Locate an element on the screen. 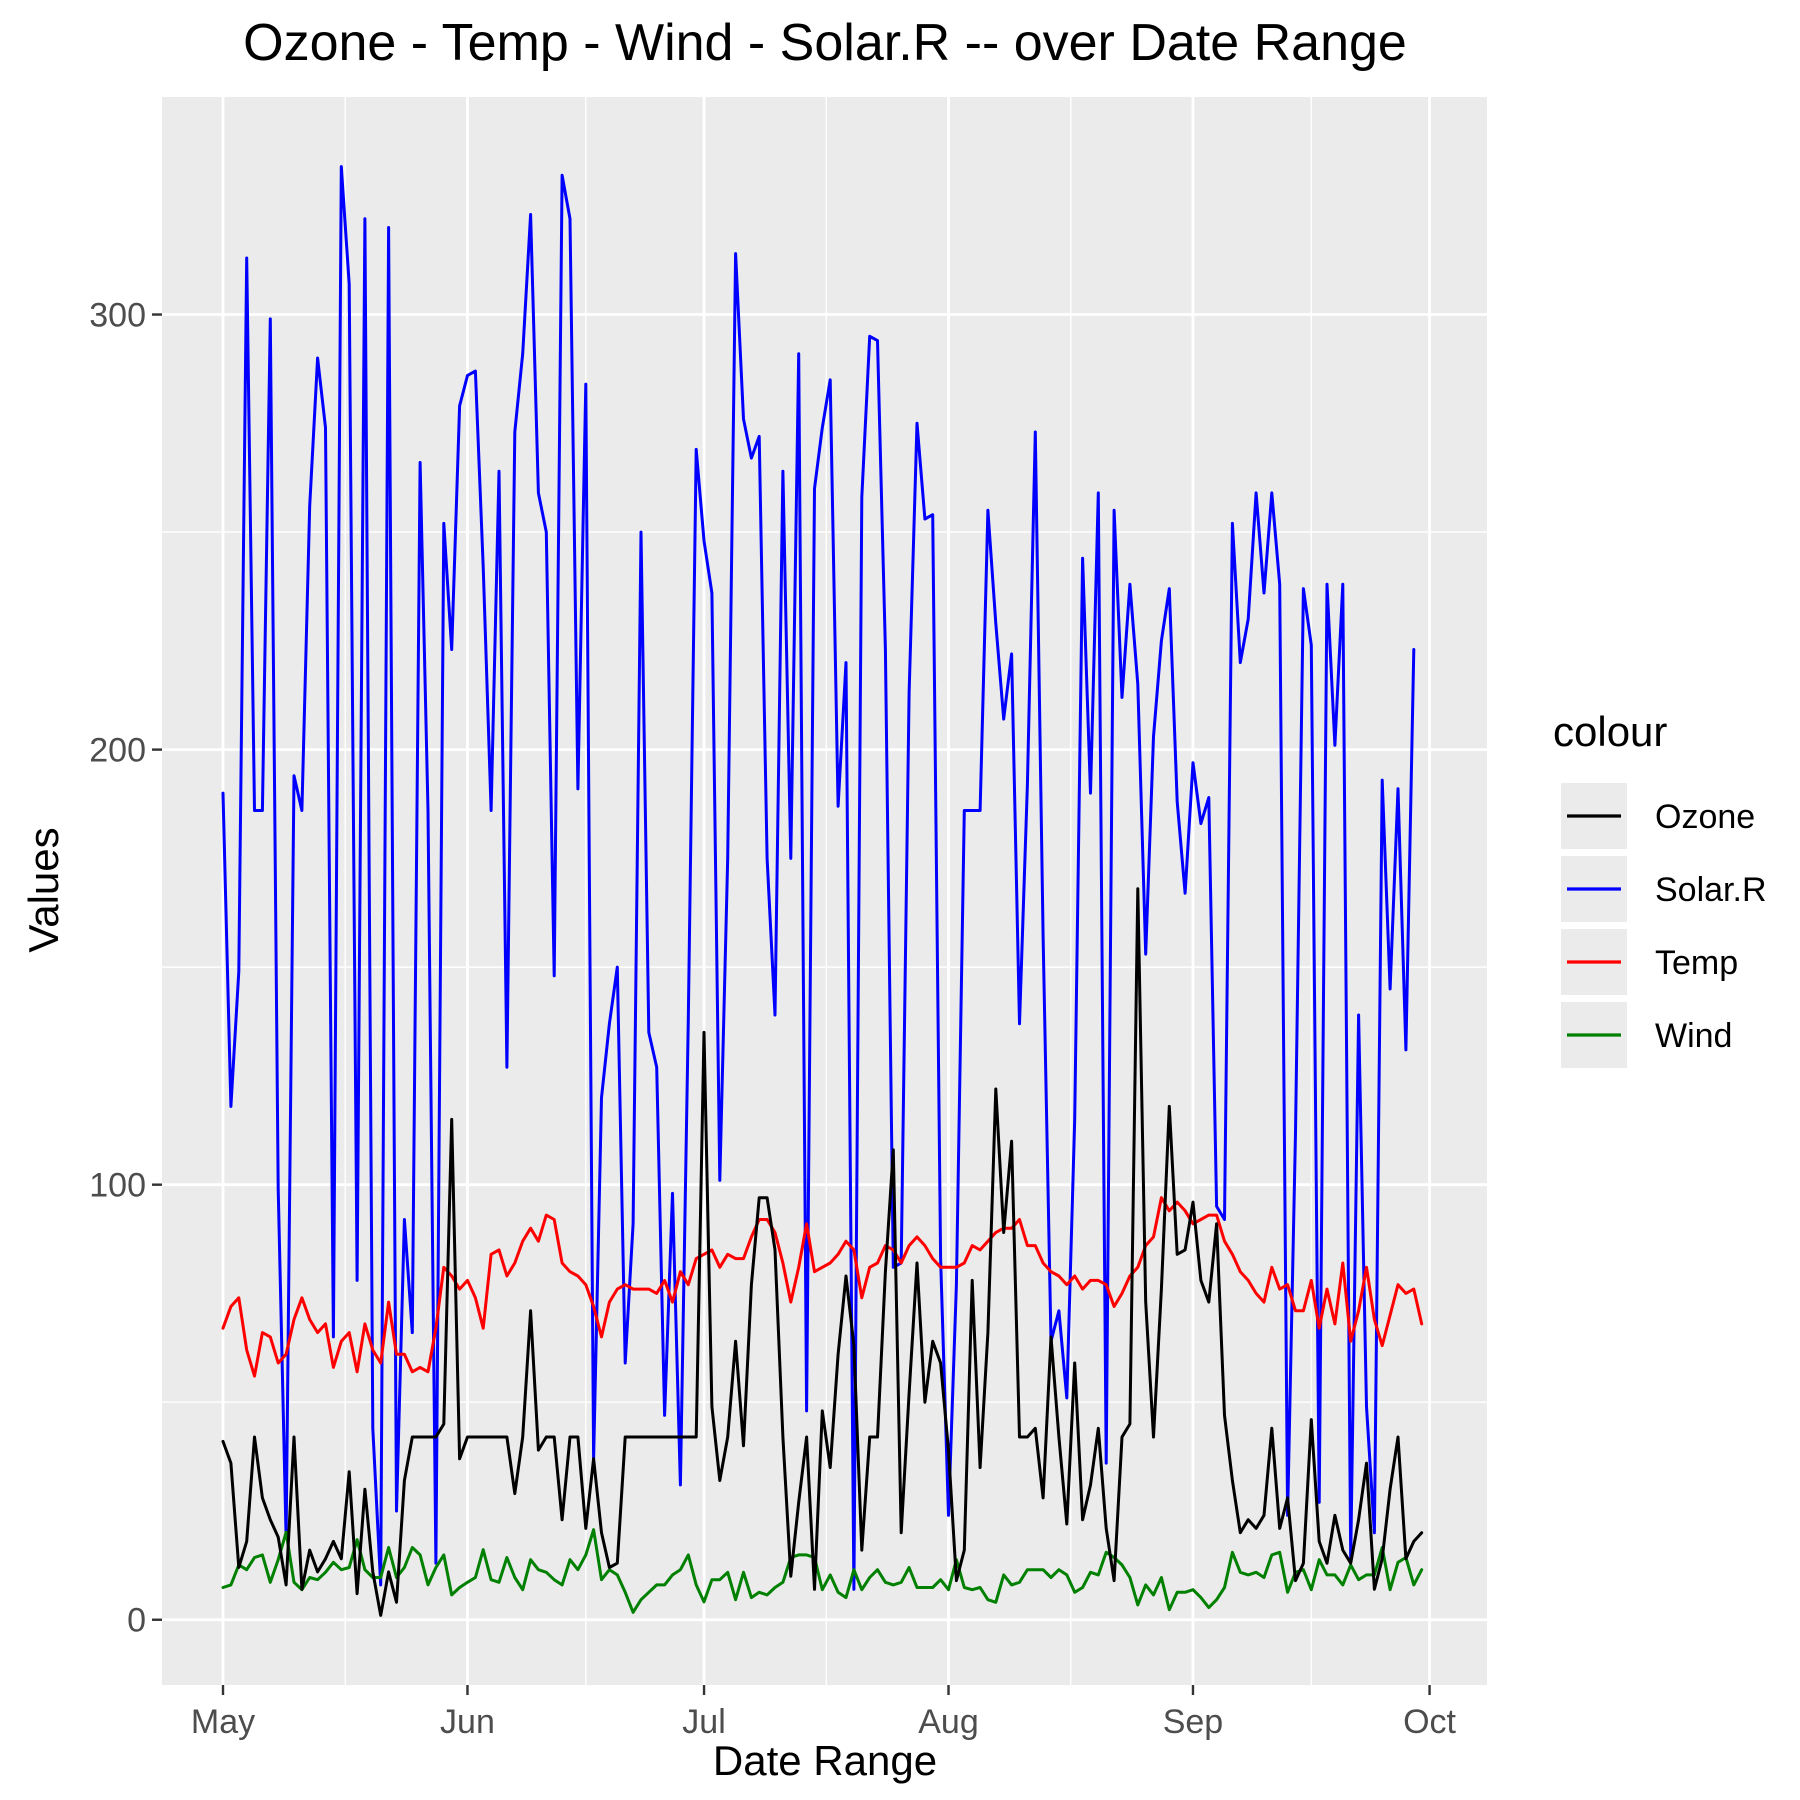 The width and height of the screenshot is (1800, 1800). series-line-temp is located at coordinates (822, 1287).